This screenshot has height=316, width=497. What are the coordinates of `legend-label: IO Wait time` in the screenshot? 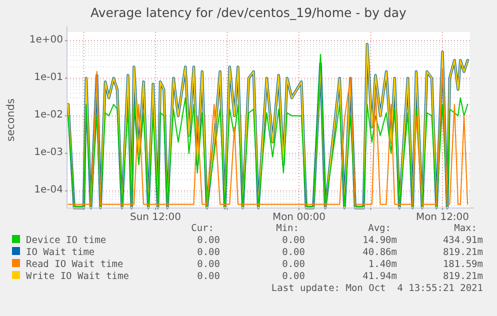 It's located at (60, 252).